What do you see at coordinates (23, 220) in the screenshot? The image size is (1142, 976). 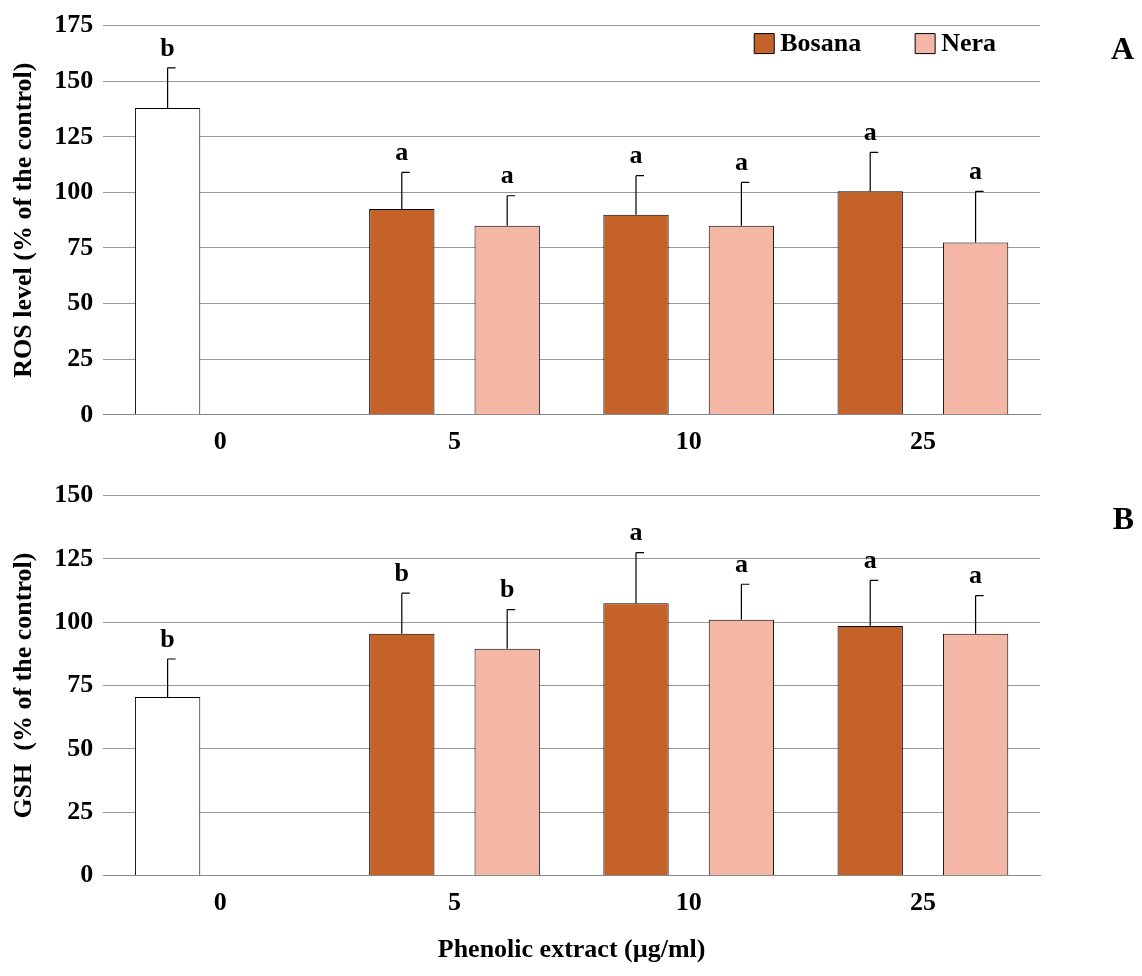 I see `y-axis-title: ROS level (% of the control)` at bounding box center [23, 220].